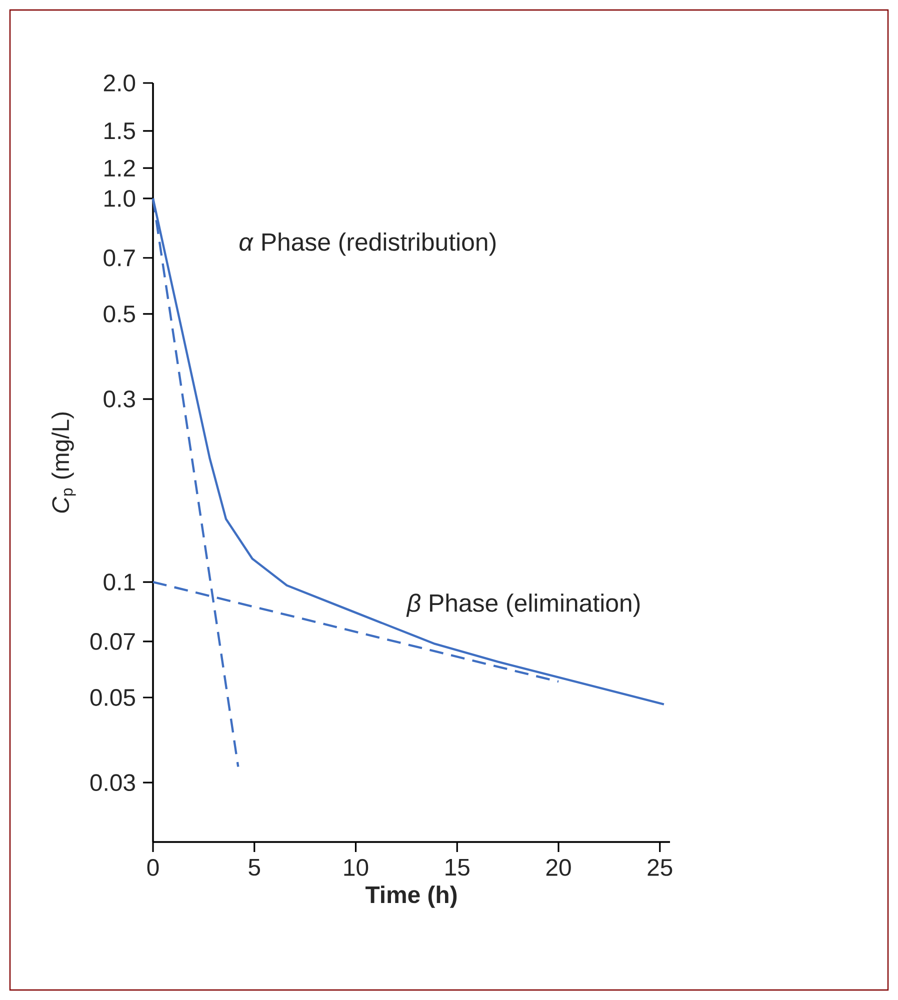 The height and width of the screenshot is (1000, 898). What do you see at coordinates (356, 867) in the screenshot?
I see `x-tick-label: 10` at bounding box center [356, 867].